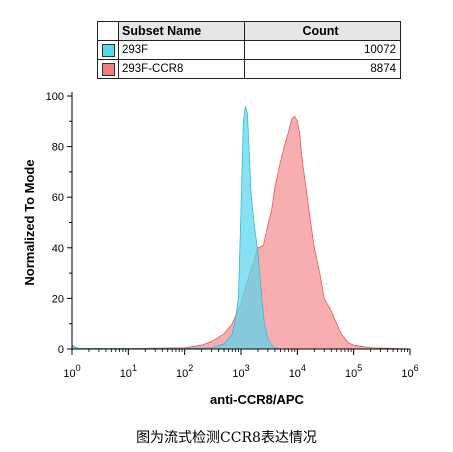 The image size is (453, 452). I want to click on legend-swatch-293f-ccr8, so click(108, 69).